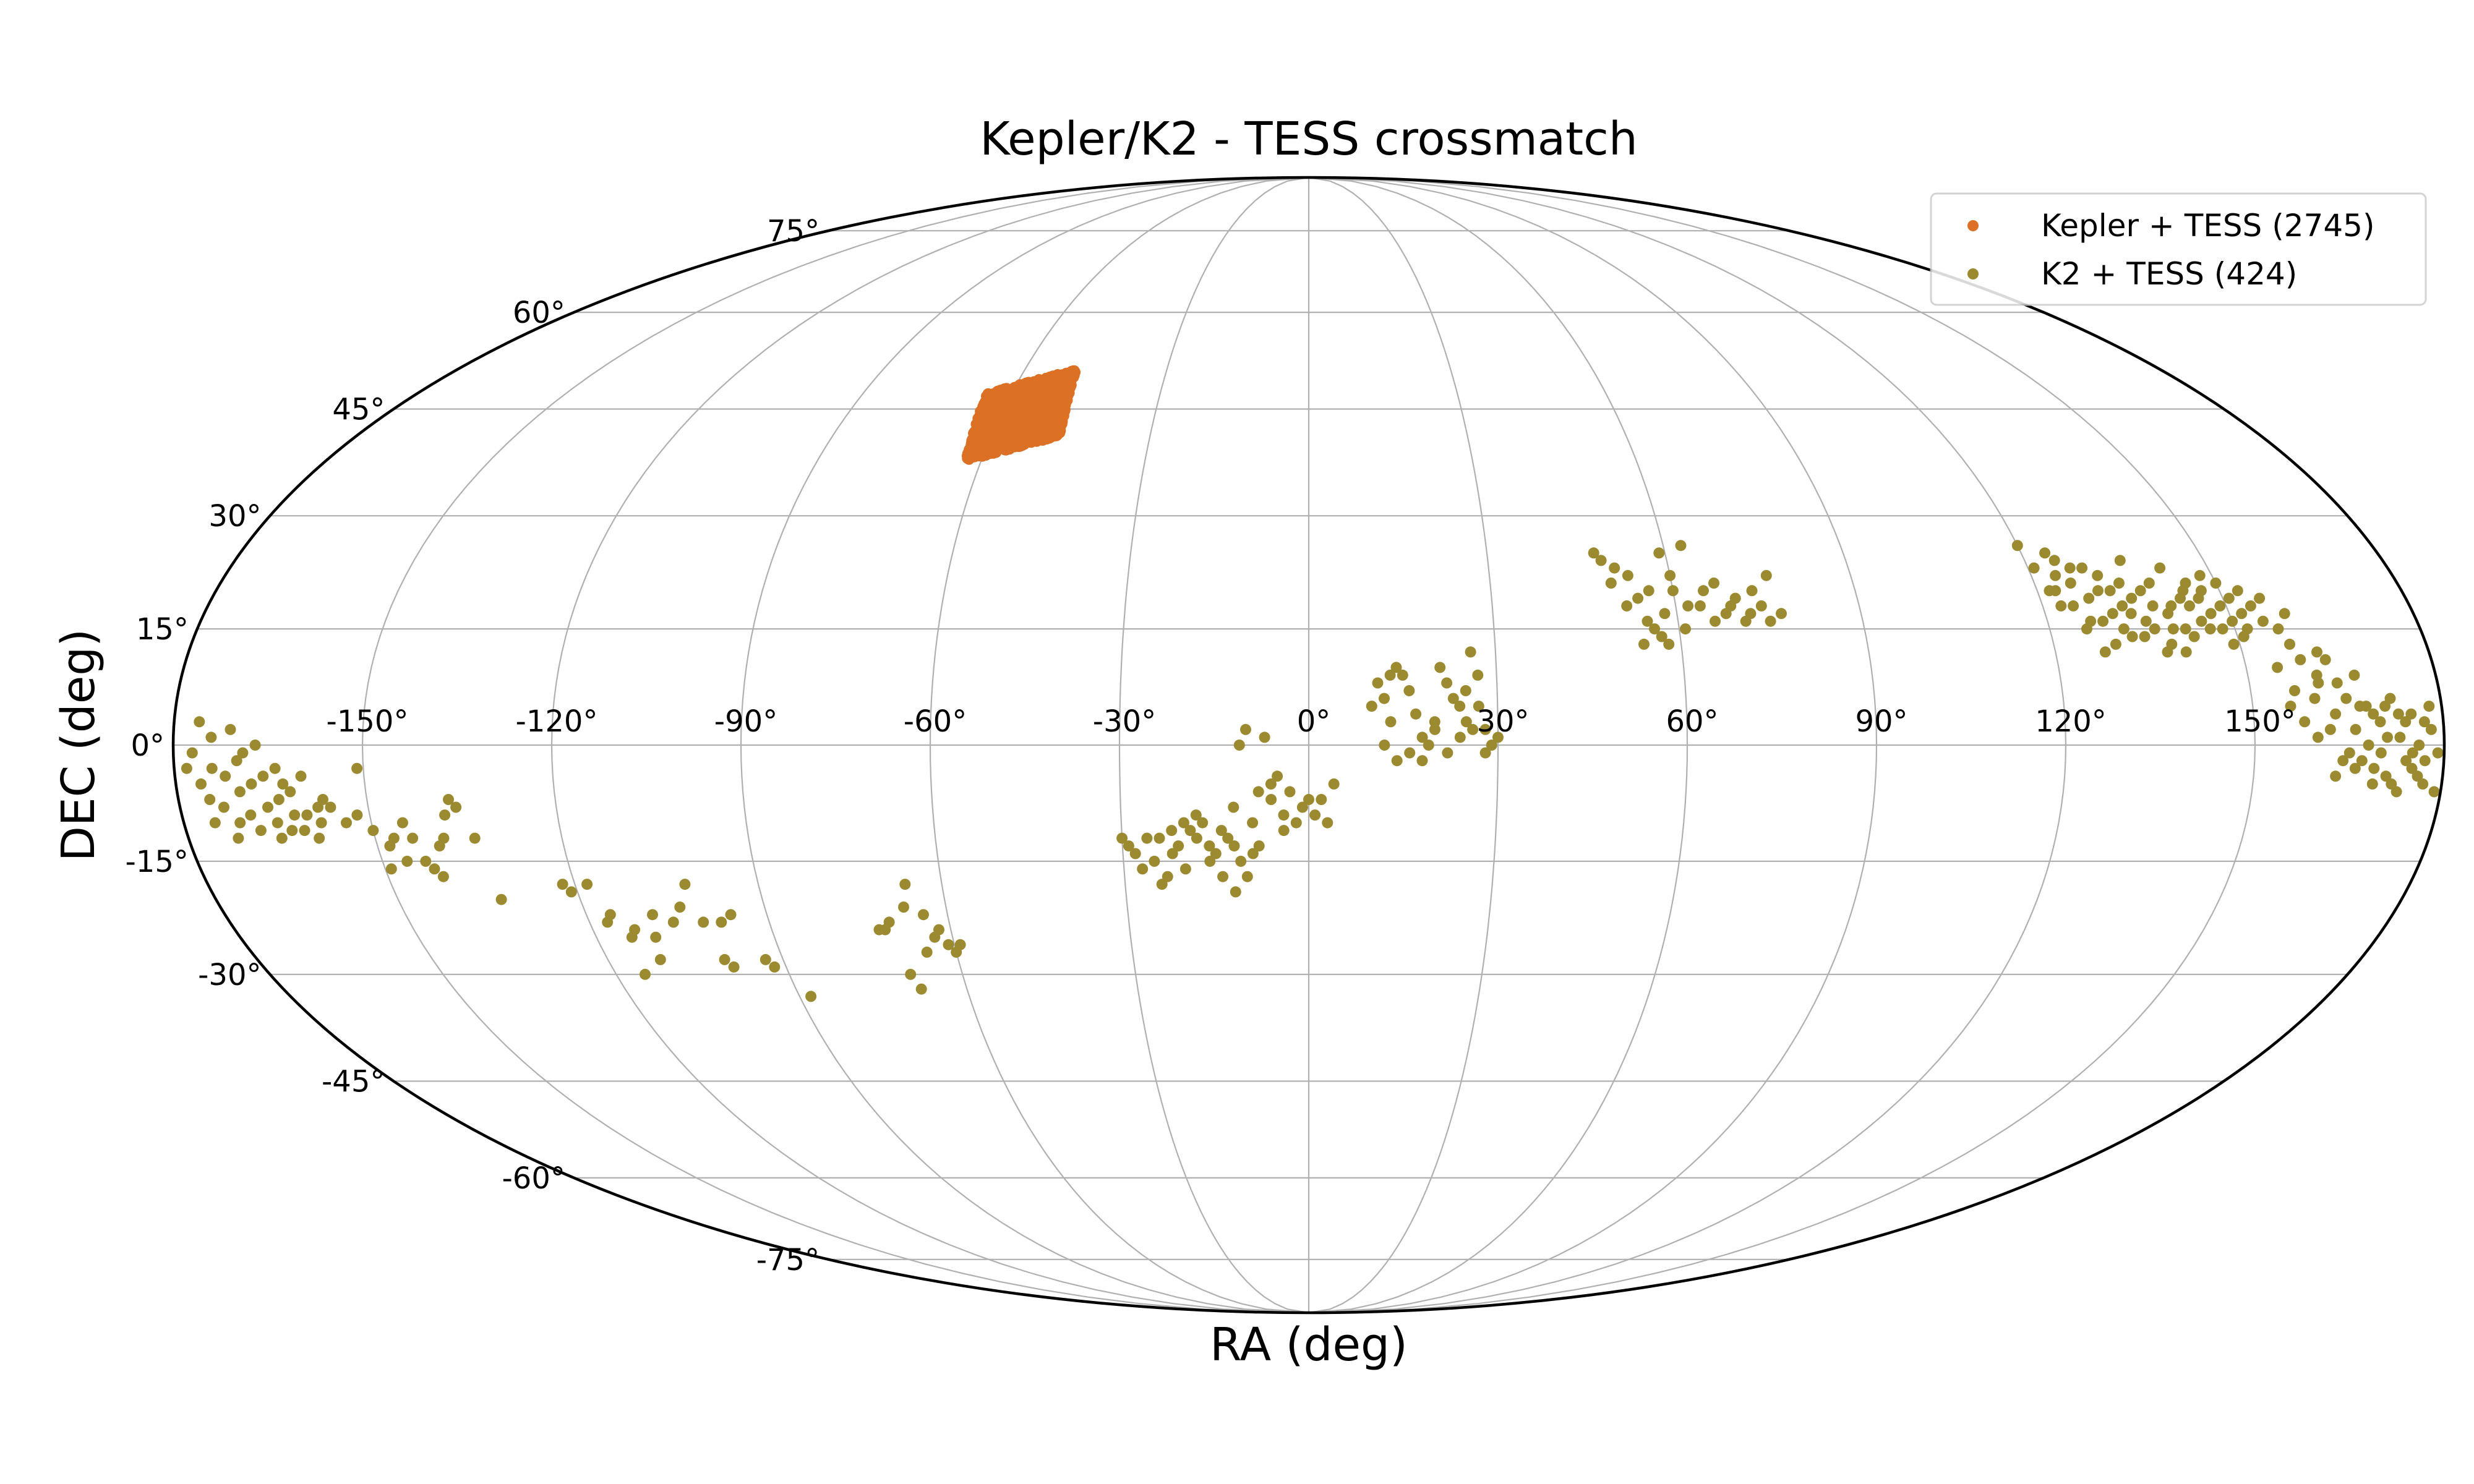 This screenshot has width=2474, height=1484. I want to click on legend-marker-k2, so click(1973, 273).